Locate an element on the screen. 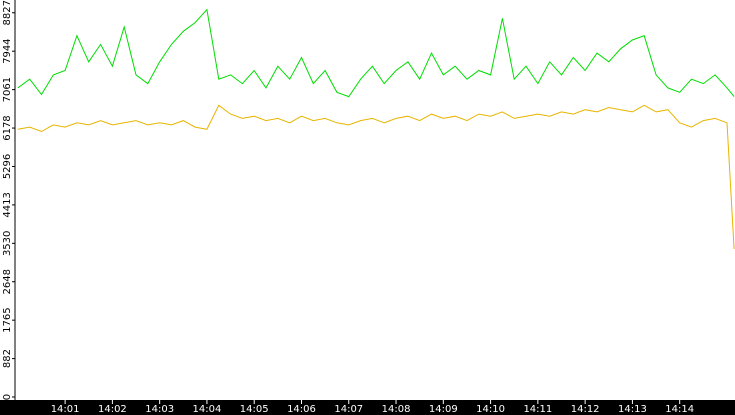 The width and height of the screenshot is (735, 415). x-tick-label: 14:02 is located at coordinates (112, 409).